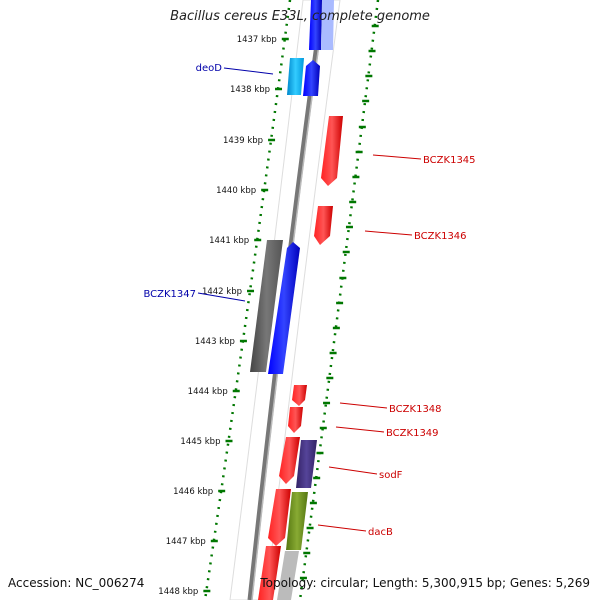 Image resolution: width=600 pixels, height=605 pixels. I want to click on gene-arrow-top-forward, so click(315, 25).